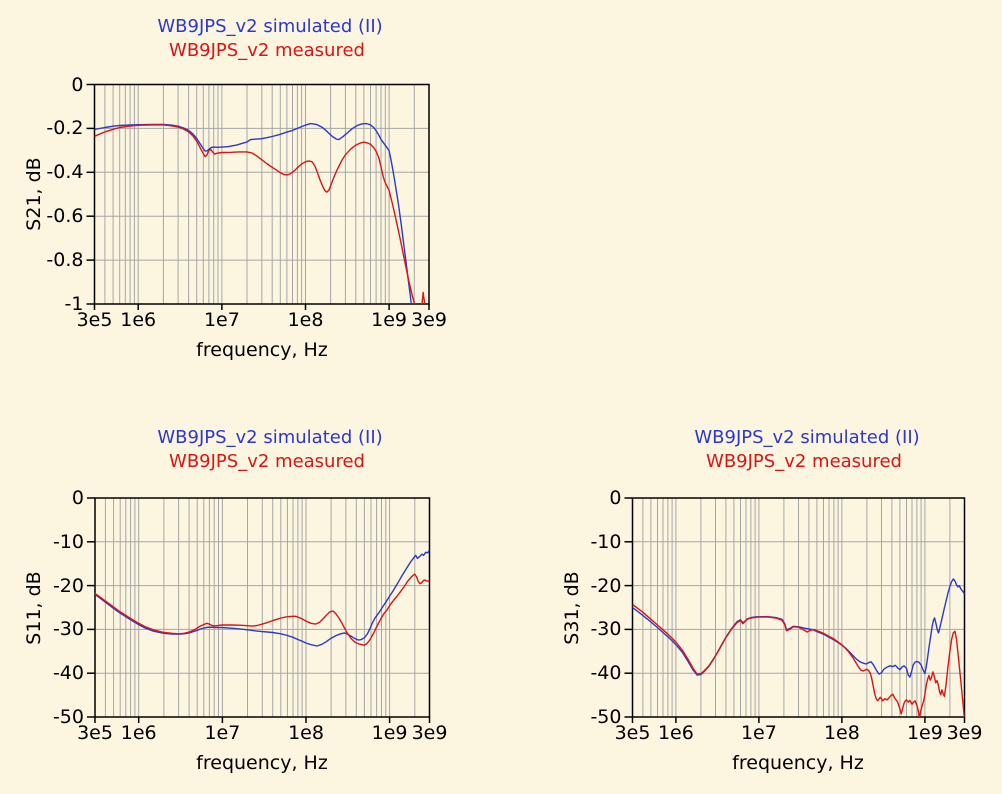 Image resolution: width=1002 pixels, height=794 pixels. Describe the element at coordinates (389, 320) in the screenshot. I see `s21-x-tick-1e9: 1e9` at that location.